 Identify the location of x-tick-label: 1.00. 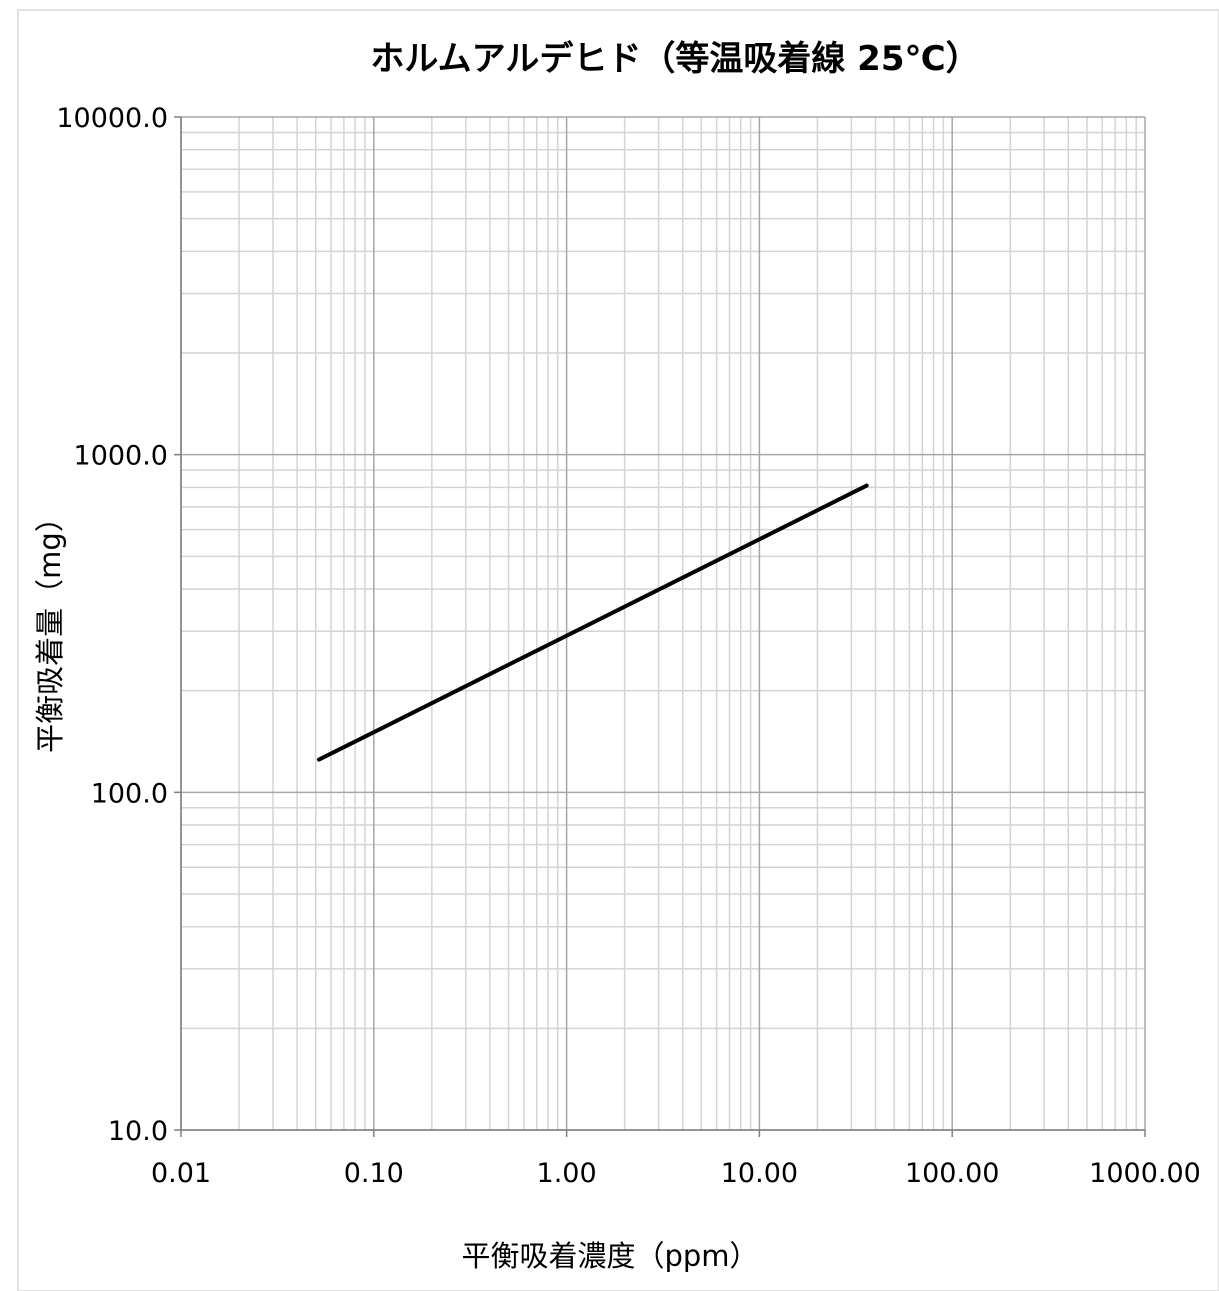
(567, 1173).